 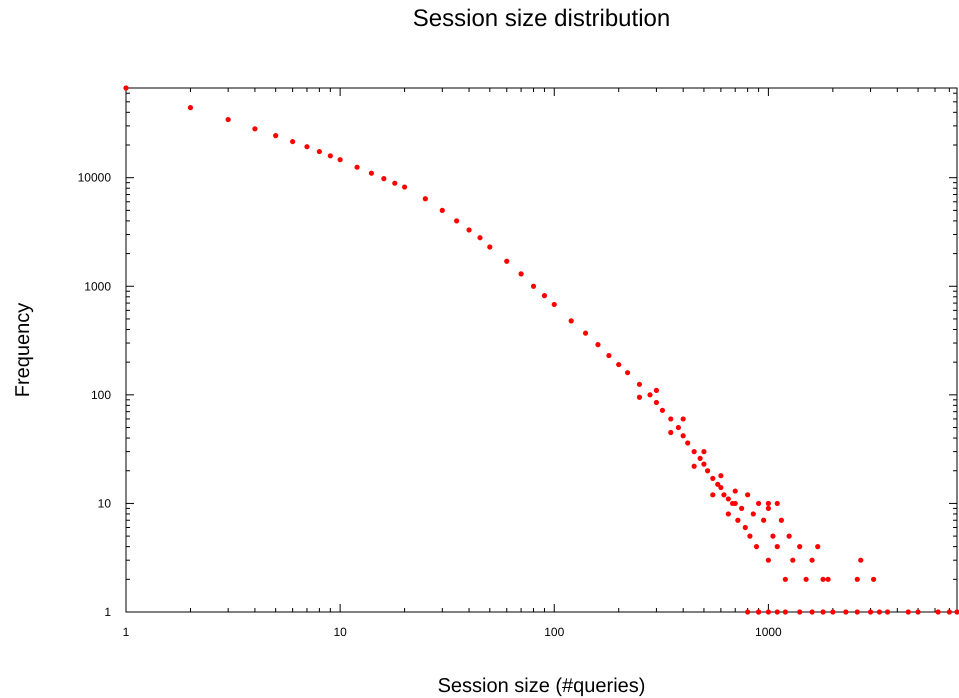 What do you see at coordinates (542, 686) in the screenshot?
I see `x-axis-title: Session size (#queries)` at bounding box center [542, 686].